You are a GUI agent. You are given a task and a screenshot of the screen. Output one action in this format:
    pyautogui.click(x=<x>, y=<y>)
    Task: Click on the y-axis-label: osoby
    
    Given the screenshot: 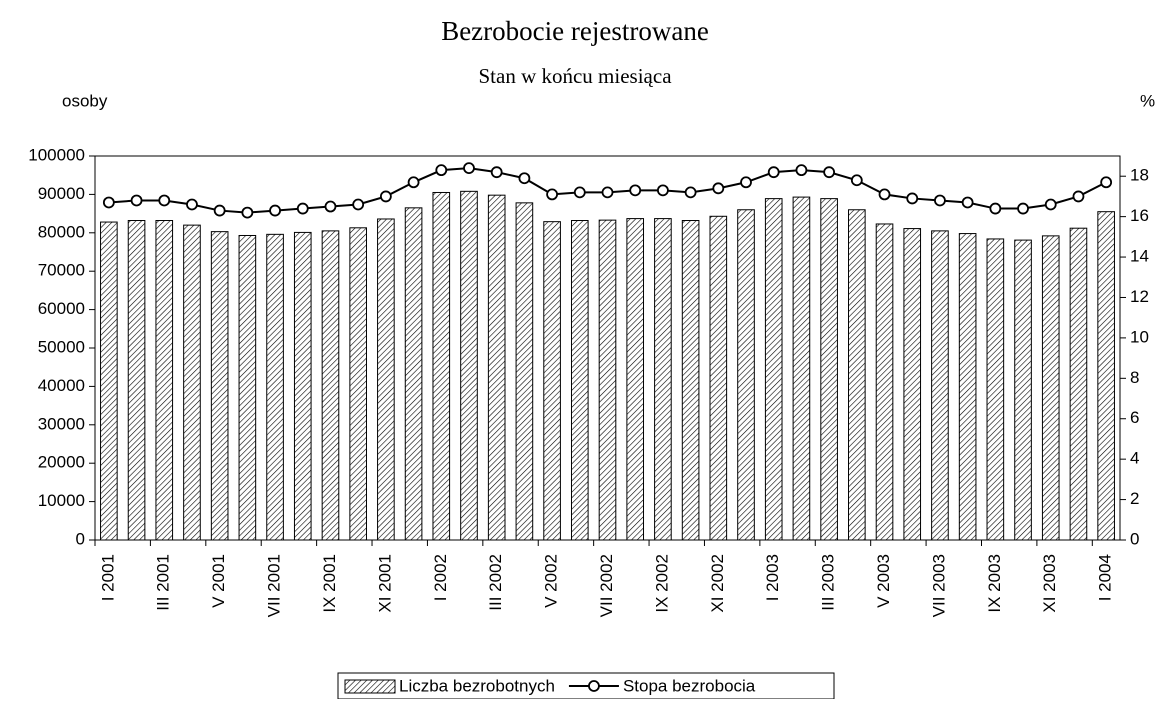 What is the action you would take?
    pyautogui.click(x=85, y=100)
    